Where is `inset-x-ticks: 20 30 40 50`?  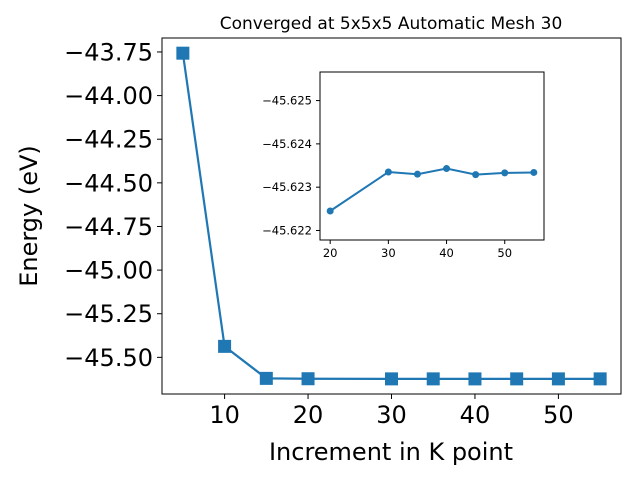
inset-x-ticks: 20 30 40 50 is located at coordinates (417, 250).